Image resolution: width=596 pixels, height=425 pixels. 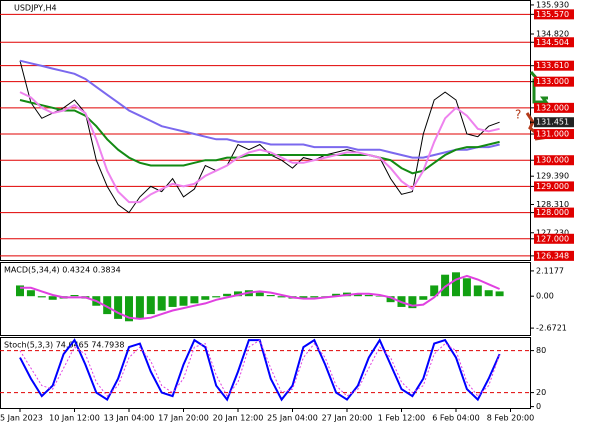 I want to click on y-tick-label: 135.930, so click(x=552, y=4).